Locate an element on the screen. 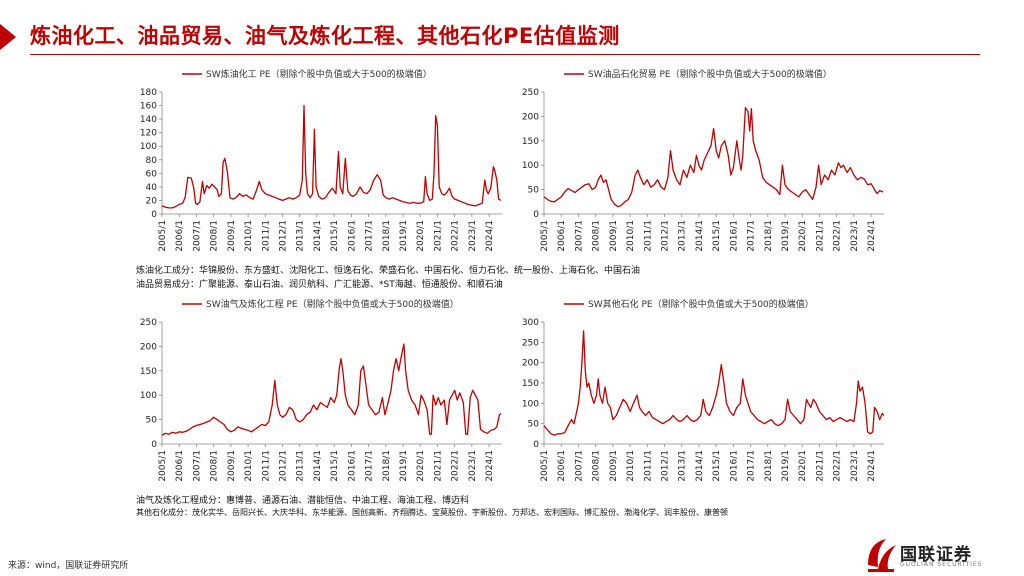  y-tick-label: 80 is located at coordinates (152, 161).